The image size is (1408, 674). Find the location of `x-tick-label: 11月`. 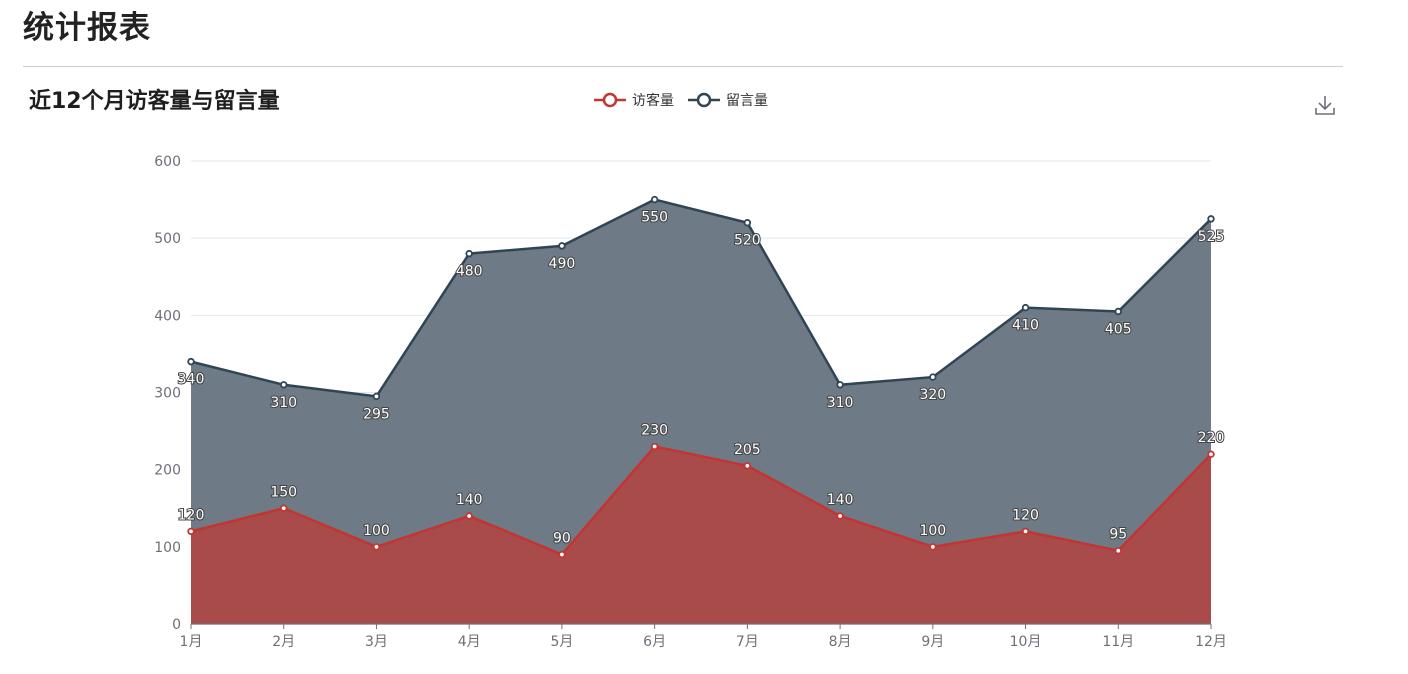

x-tick-label: 11月 is located at coordinates (1118, 642).